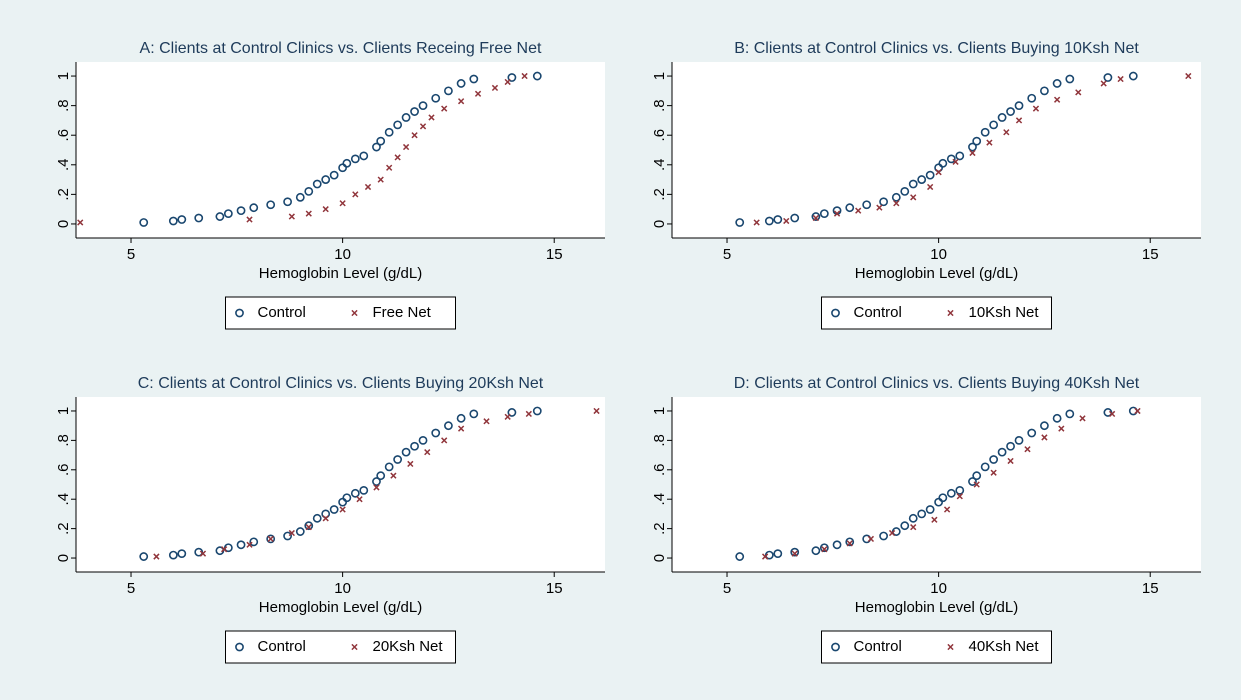  Describe the element at coordinates (938, 588) in the screenshot. I see `x-tick-label: 10` at that location.